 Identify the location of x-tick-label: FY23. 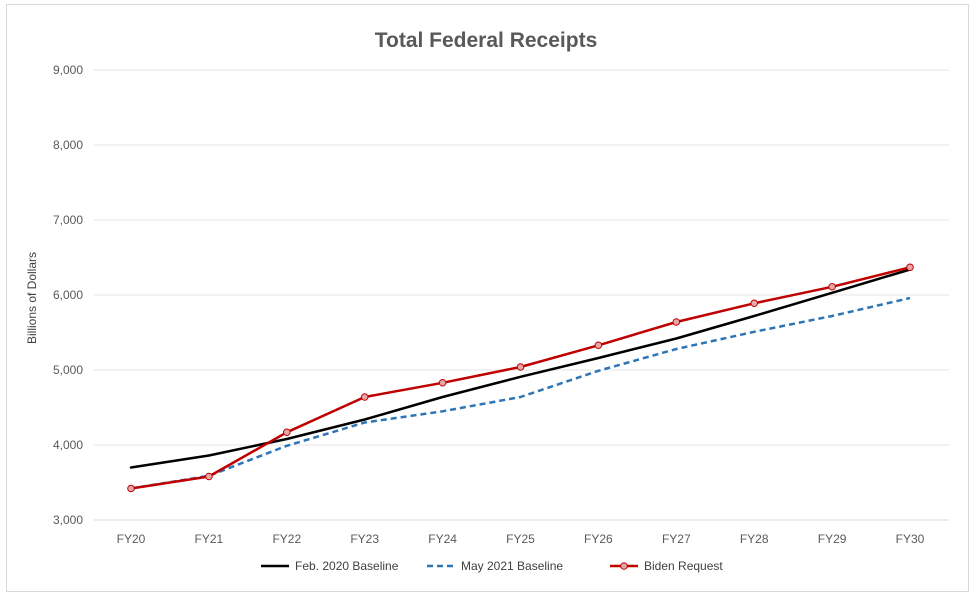
(364, 539).